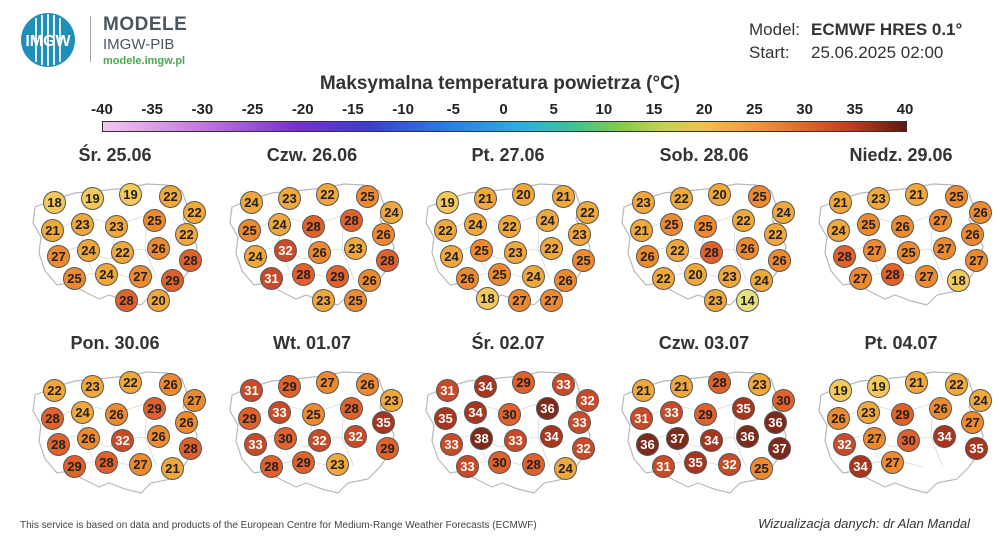 The image size is (1000, 536). What do you see at coordinates (54, 202) in the screenshot?
I see `temperature-badge: 18` at bounding box center [54, 202].